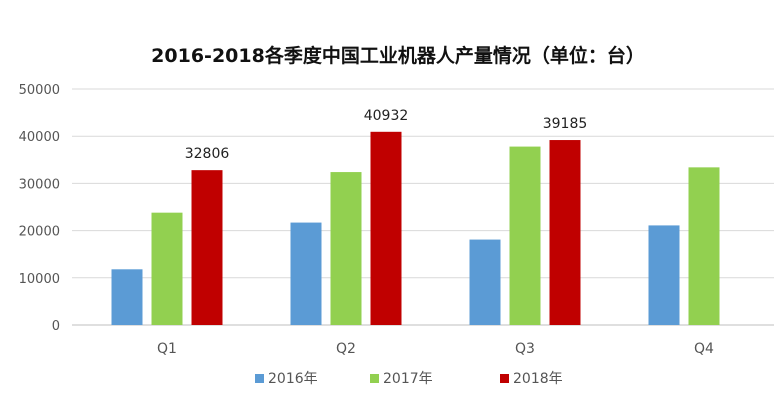 Image resolution: width=774 pixels, height=408 pixels. I want to click on x-axis-categories: Q1 Q2 Q3 Q4, so click(435, 349).